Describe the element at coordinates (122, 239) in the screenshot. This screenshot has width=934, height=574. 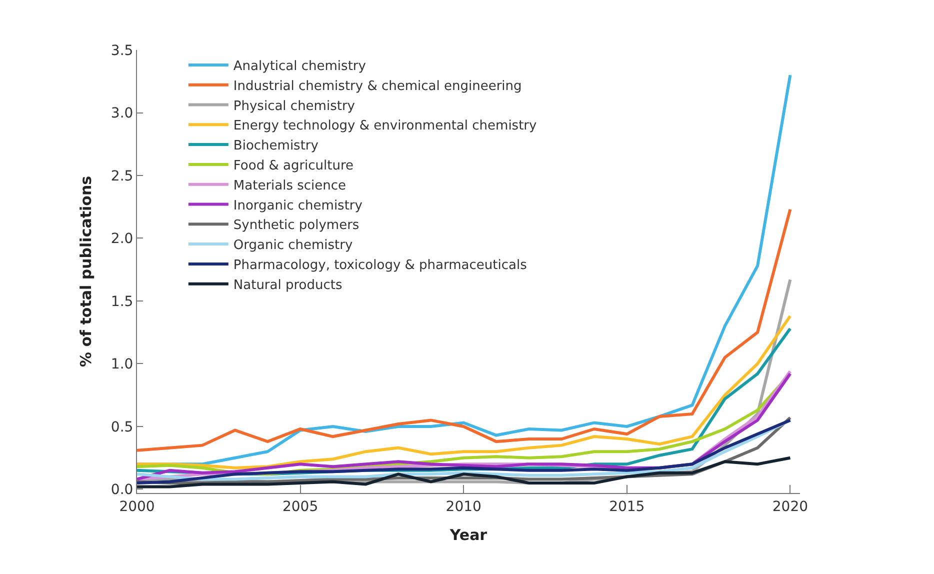
I see `y-tick-label: 2.0` at that location.